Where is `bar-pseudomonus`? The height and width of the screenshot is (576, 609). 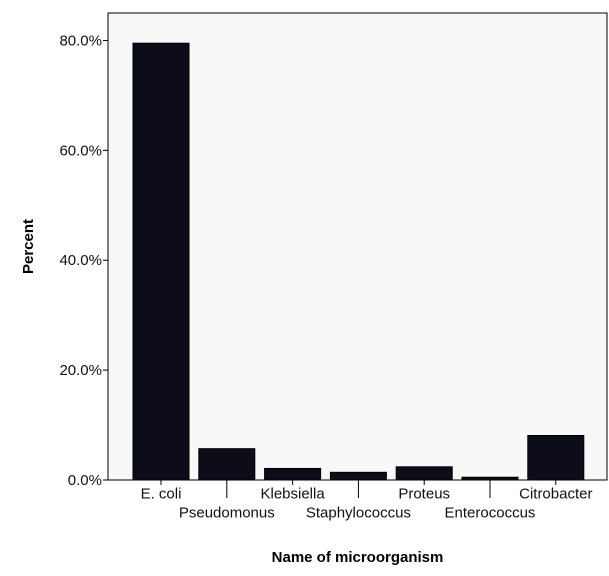 bar-pseudomonus is located at coordinates (227, 464).